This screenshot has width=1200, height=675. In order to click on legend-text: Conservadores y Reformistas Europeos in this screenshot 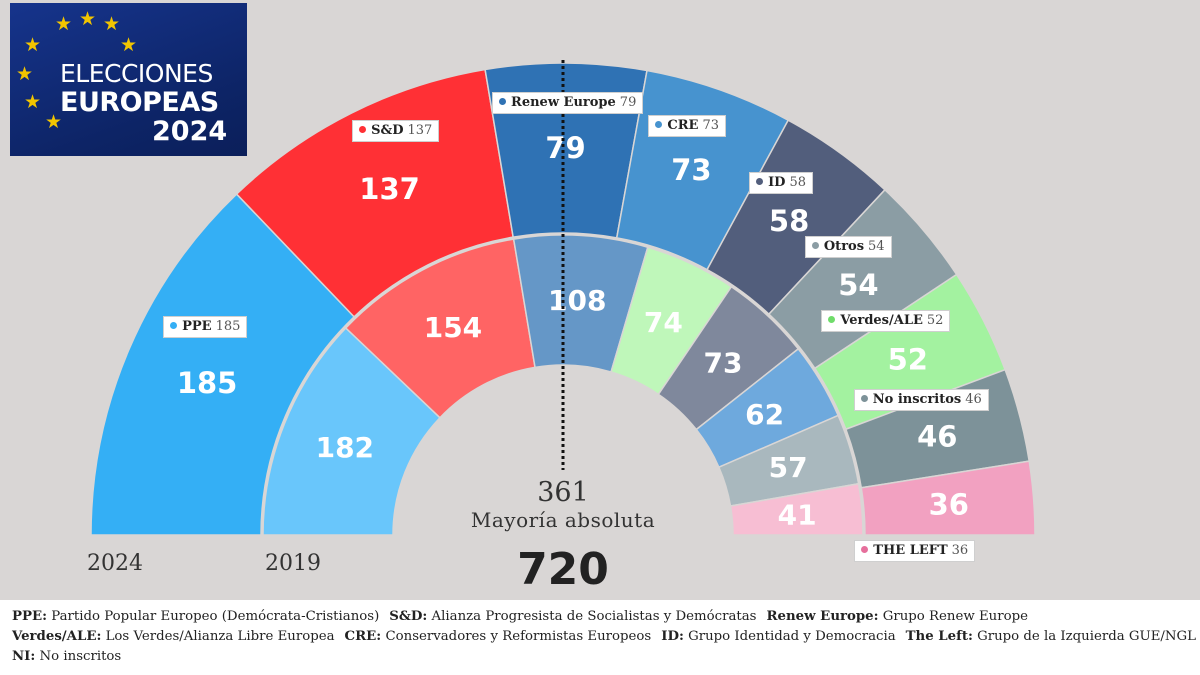, I will do `click(516, 636)`.